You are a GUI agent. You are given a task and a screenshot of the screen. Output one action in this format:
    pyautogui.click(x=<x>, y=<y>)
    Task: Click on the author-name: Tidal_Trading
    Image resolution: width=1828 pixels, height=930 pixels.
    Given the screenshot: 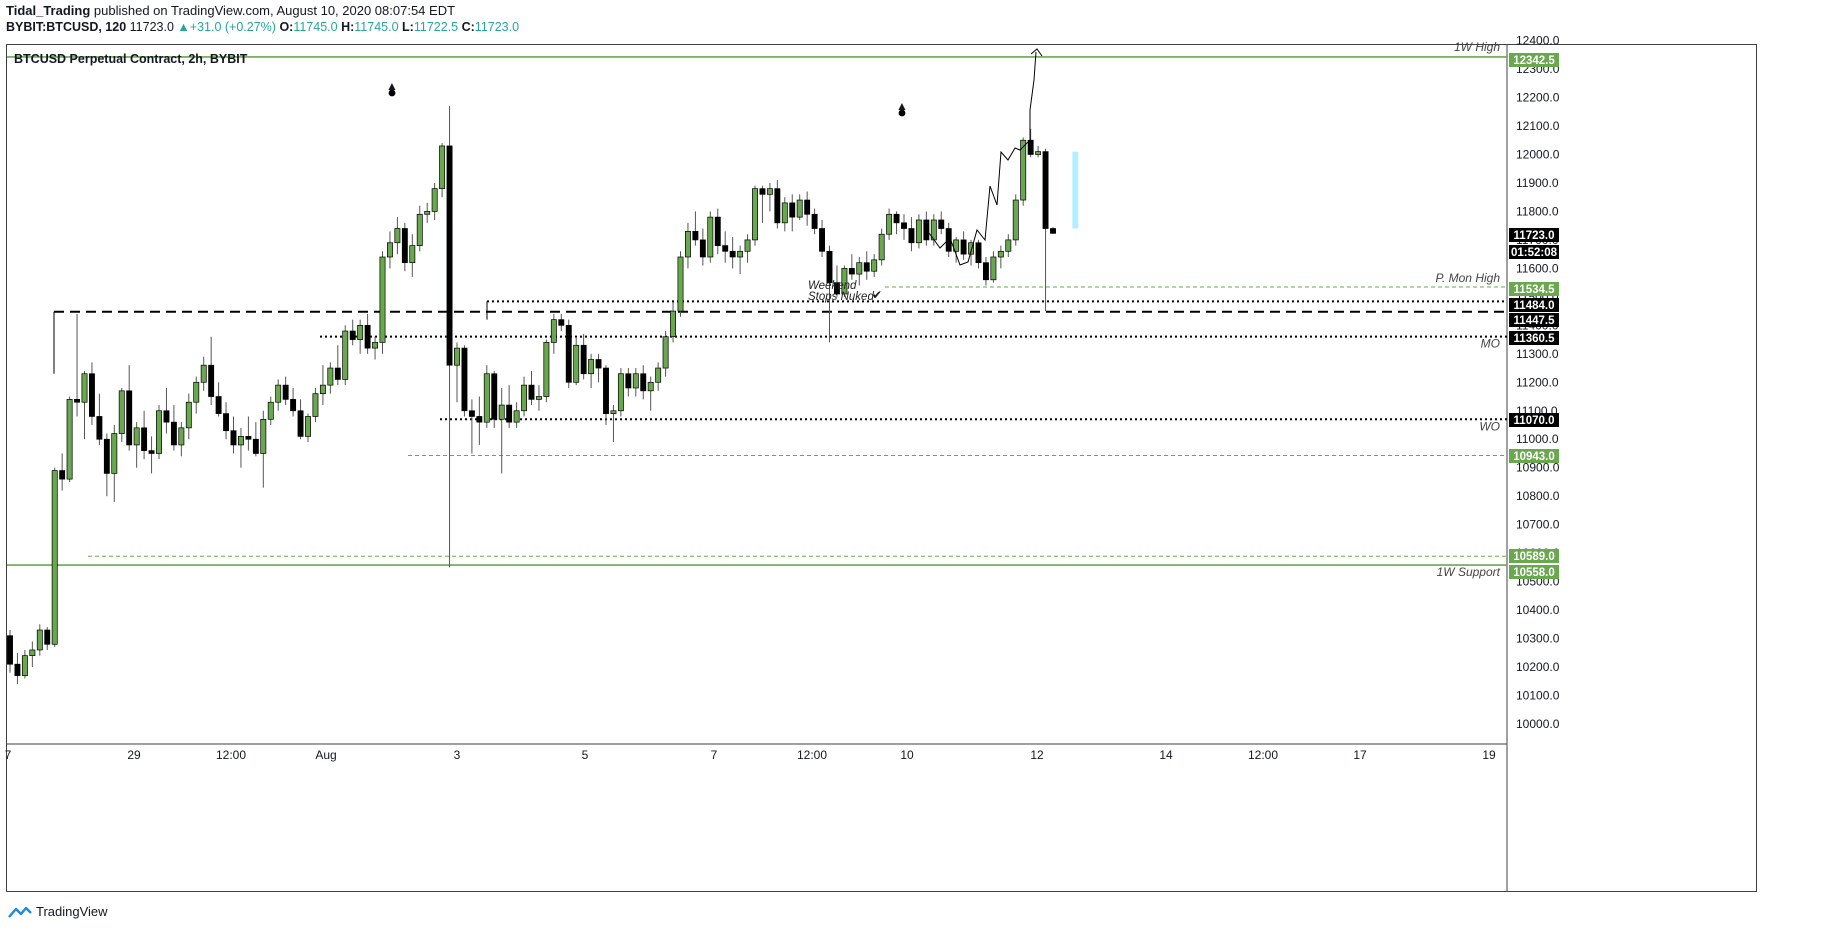 What is the action you would take?
    pyautogui.click(x=48, y=10)
    